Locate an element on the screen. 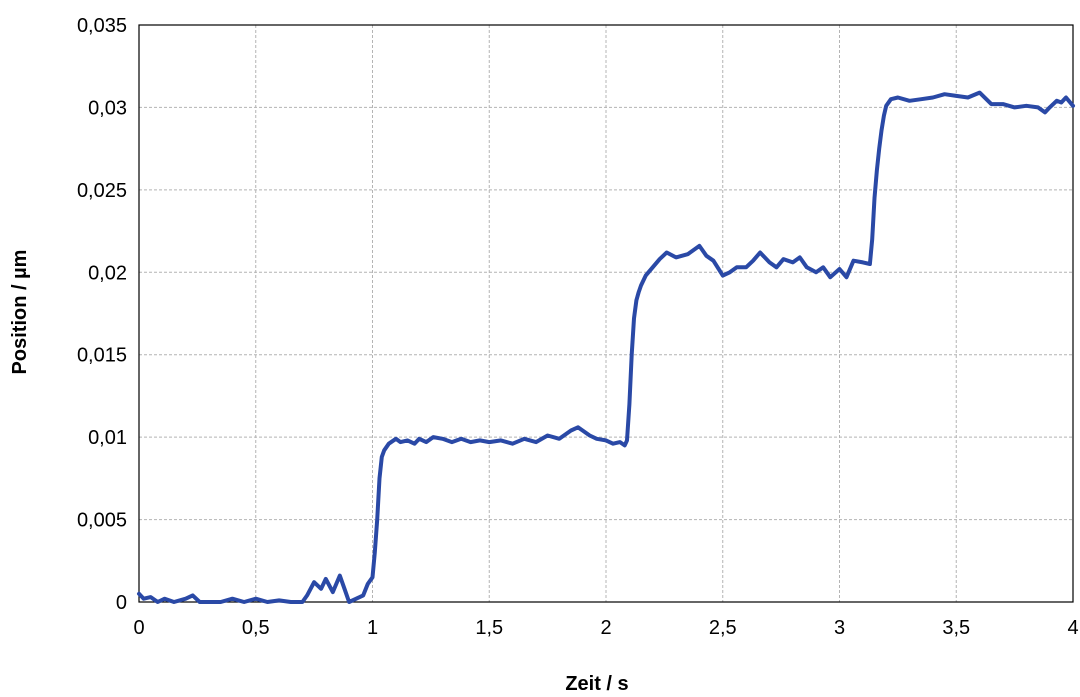 The image size is (1080, 697). x-tick-label: 3 is located at coordinates (839, 628).